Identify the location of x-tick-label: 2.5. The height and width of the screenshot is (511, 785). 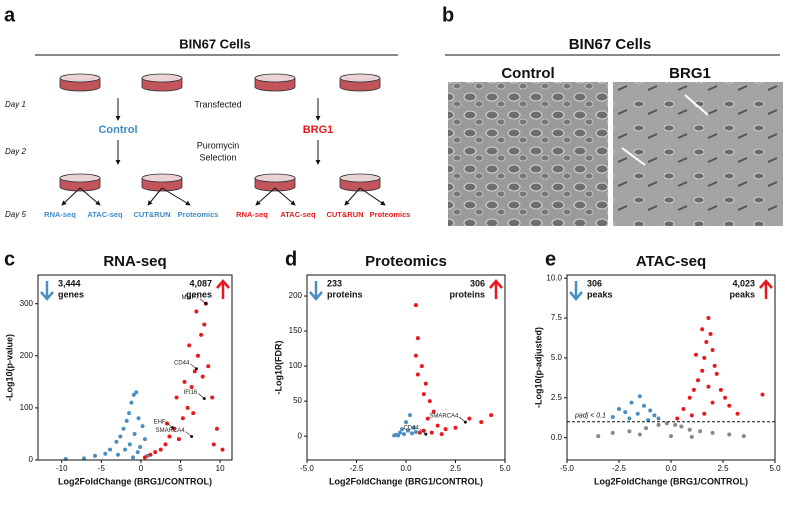
(456, 468).